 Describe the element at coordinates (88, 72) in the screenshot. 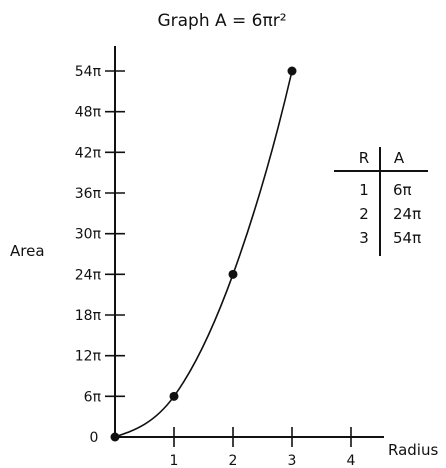

I see `y-tick-label: 54π` at that location.